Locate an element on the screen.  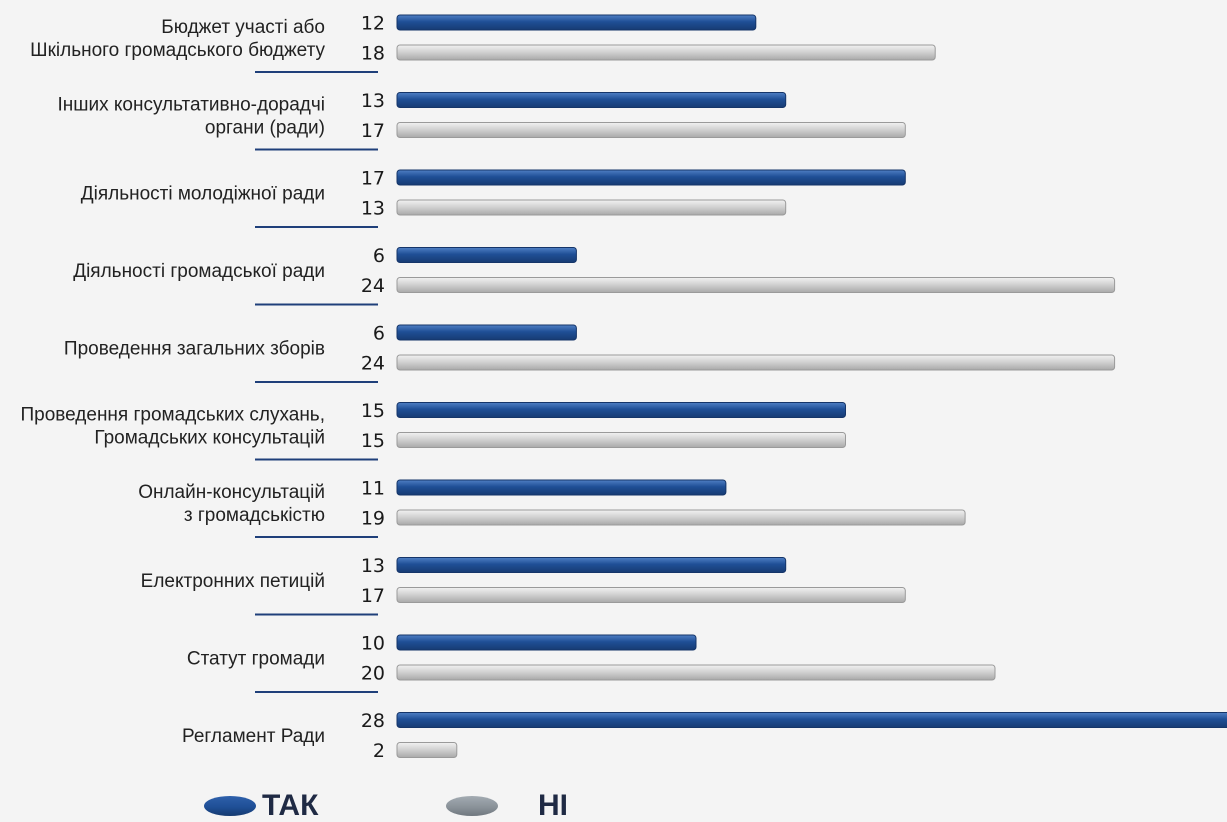
value-label-yes: 17 is located at coordinates (373, 179).